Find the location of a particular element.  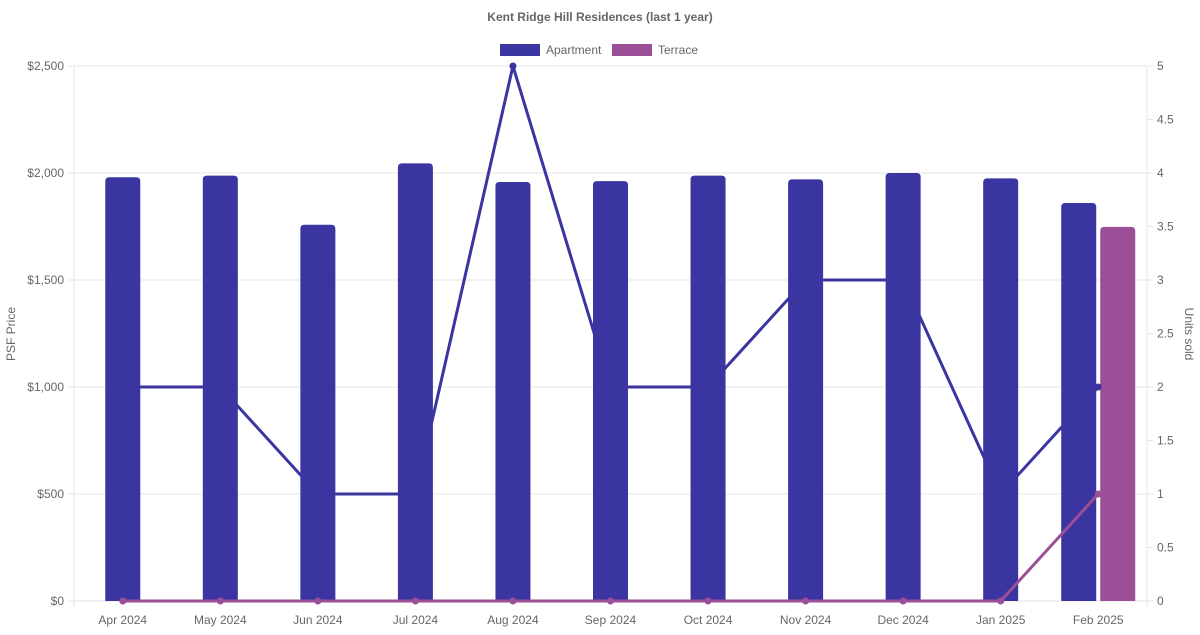

legend-label-apartment: Apartment is located at coordinates (574, 50).